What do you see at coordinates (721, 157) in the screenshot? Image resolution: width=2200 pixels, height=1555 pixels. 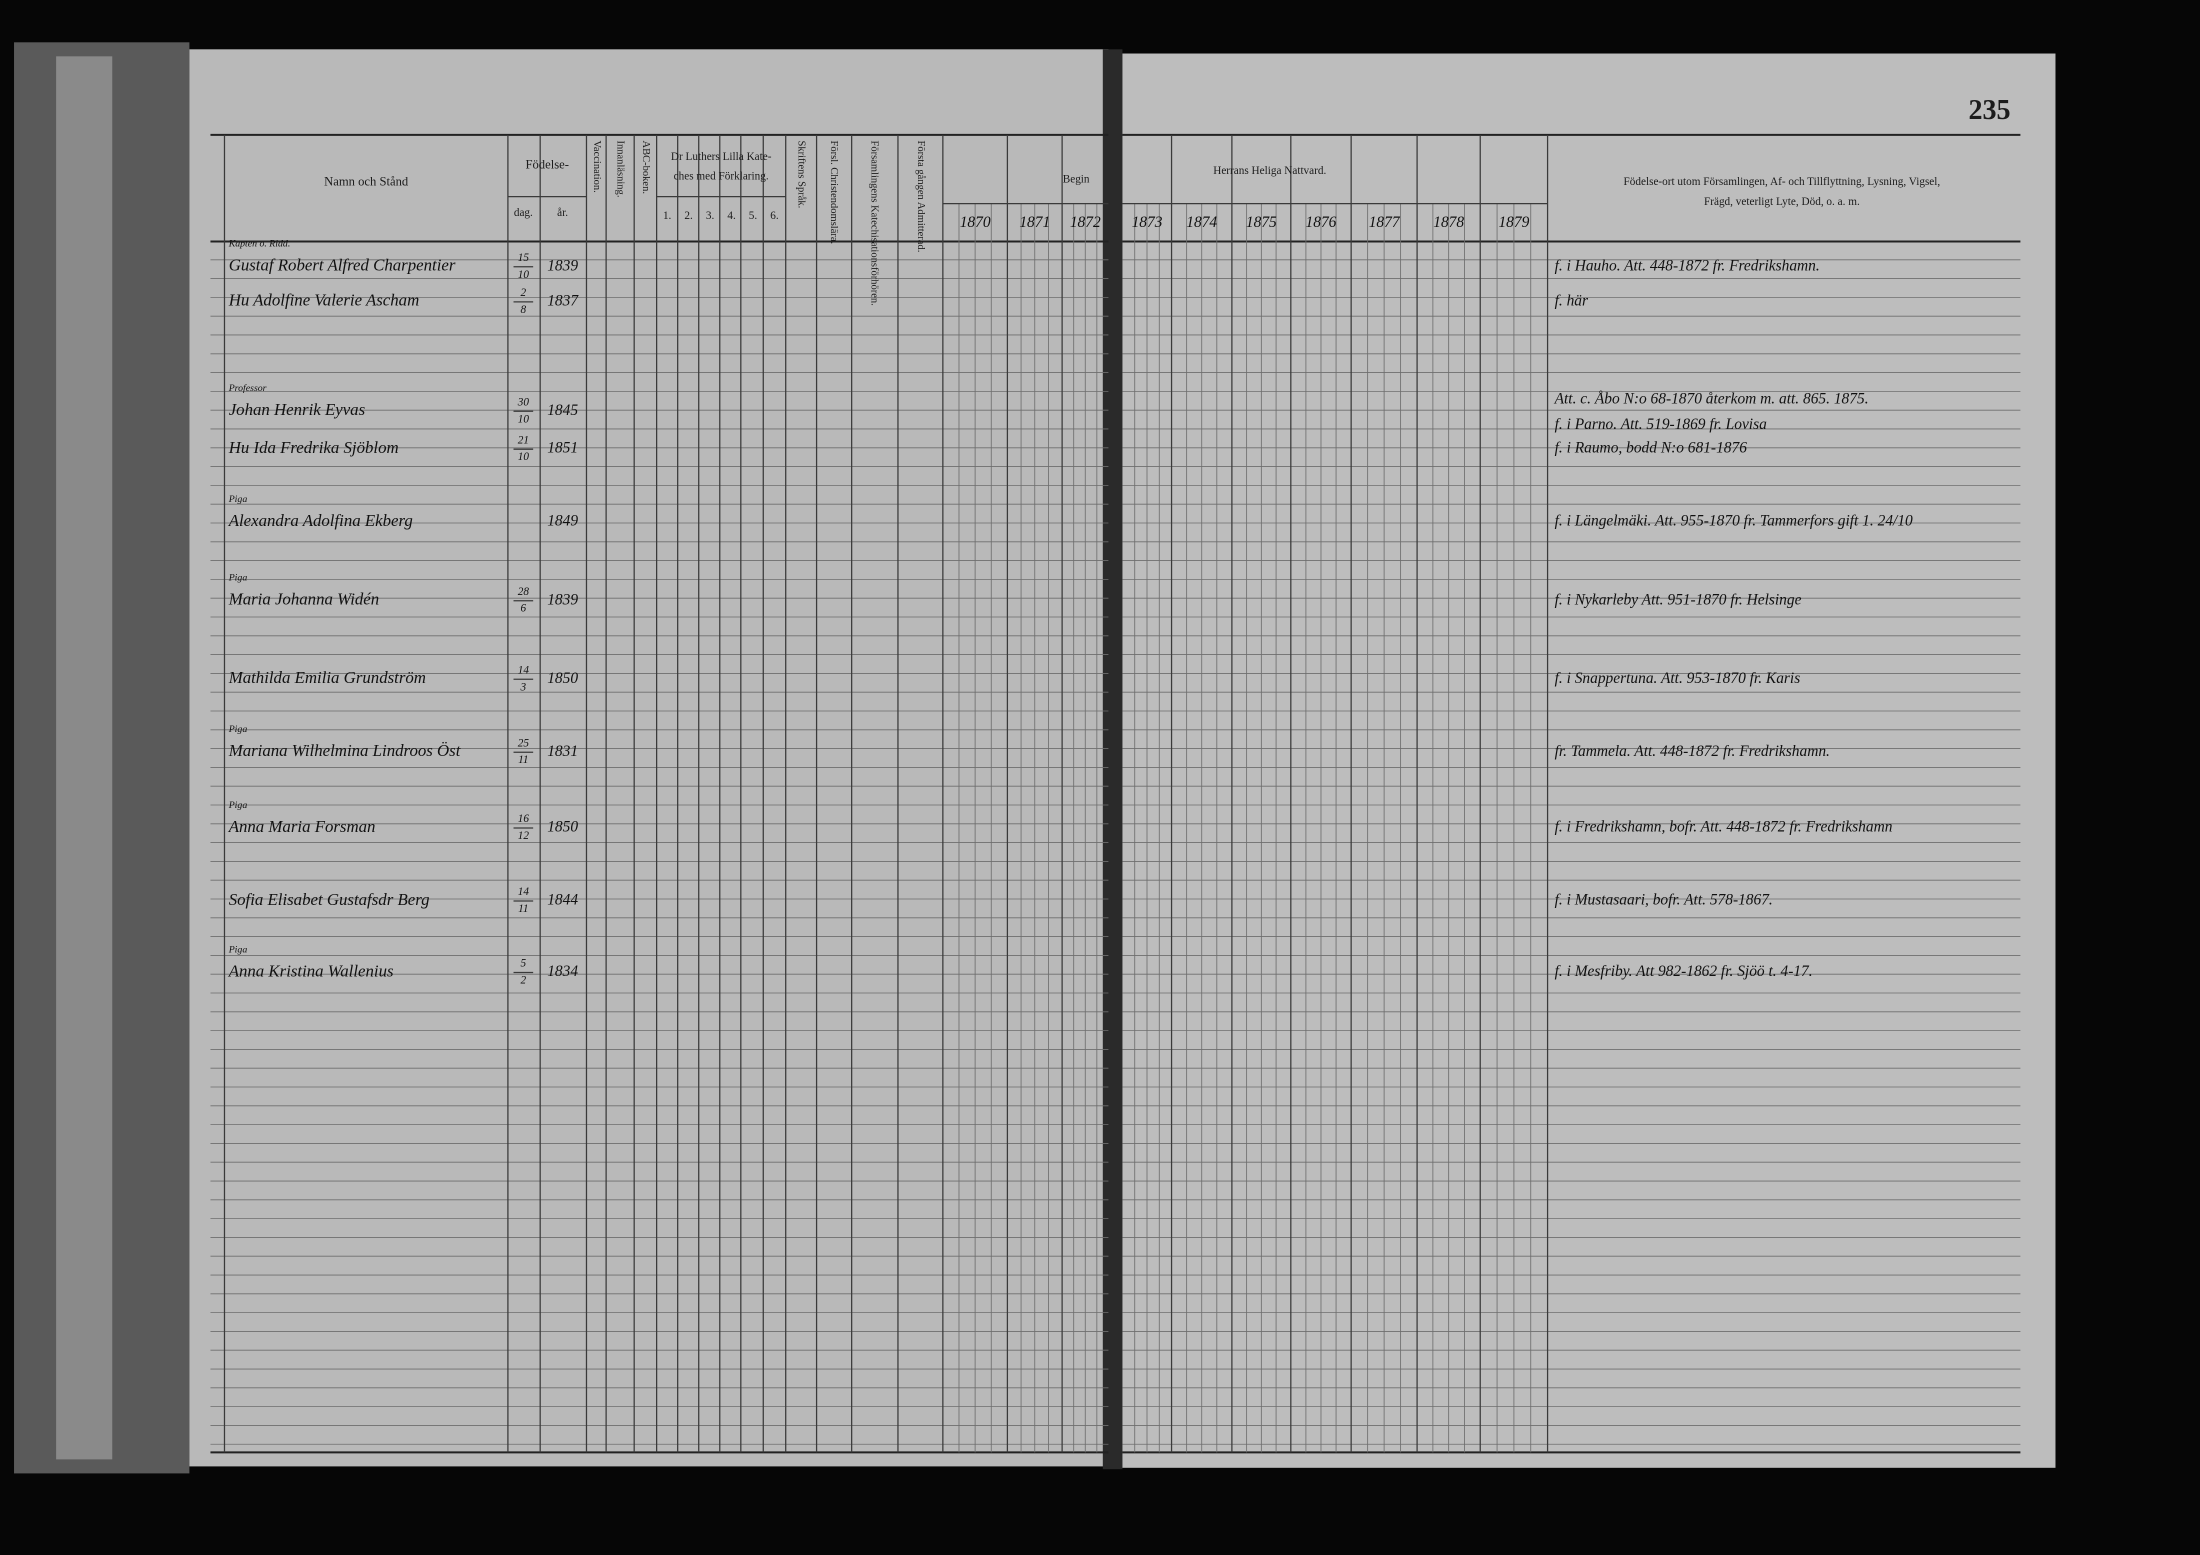 I see `header-catechism: Dr Luthers Lilla Kate-` at bounding box center [721, 157].